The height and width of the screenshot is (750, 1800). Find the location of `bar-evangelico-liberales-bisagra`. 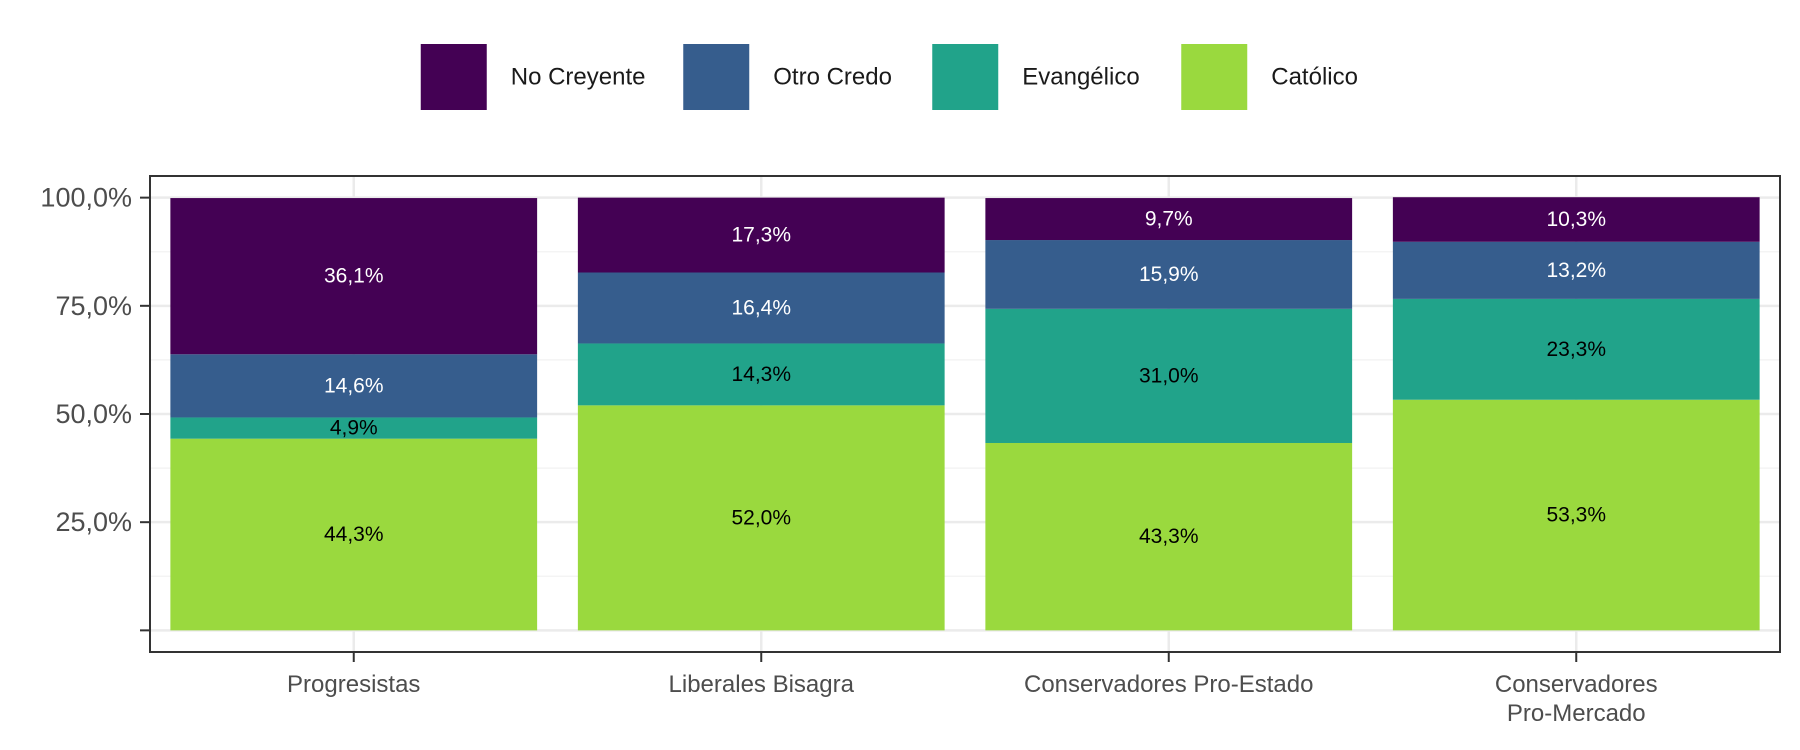

bar-evangelico-liberales-bisagra is located at coordinates (761, 374).